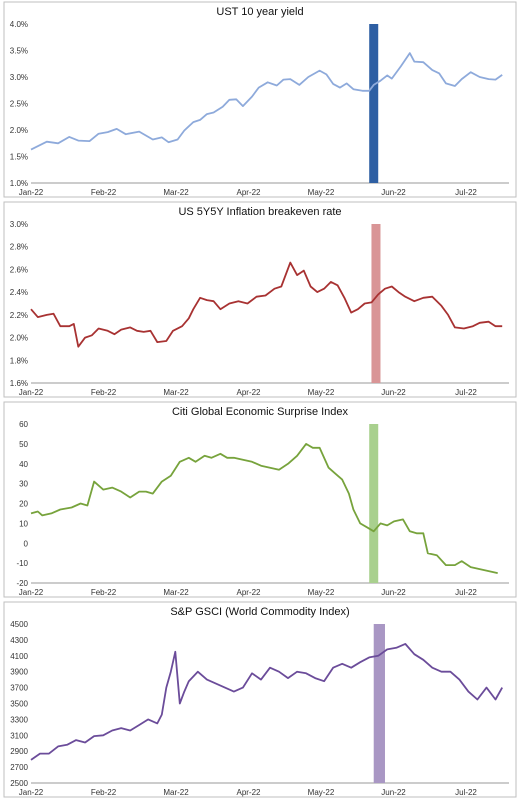  Describe the element at coordinates (19, 51) in the screenshot. I see `y-tick-label: 3.5%` at that location.